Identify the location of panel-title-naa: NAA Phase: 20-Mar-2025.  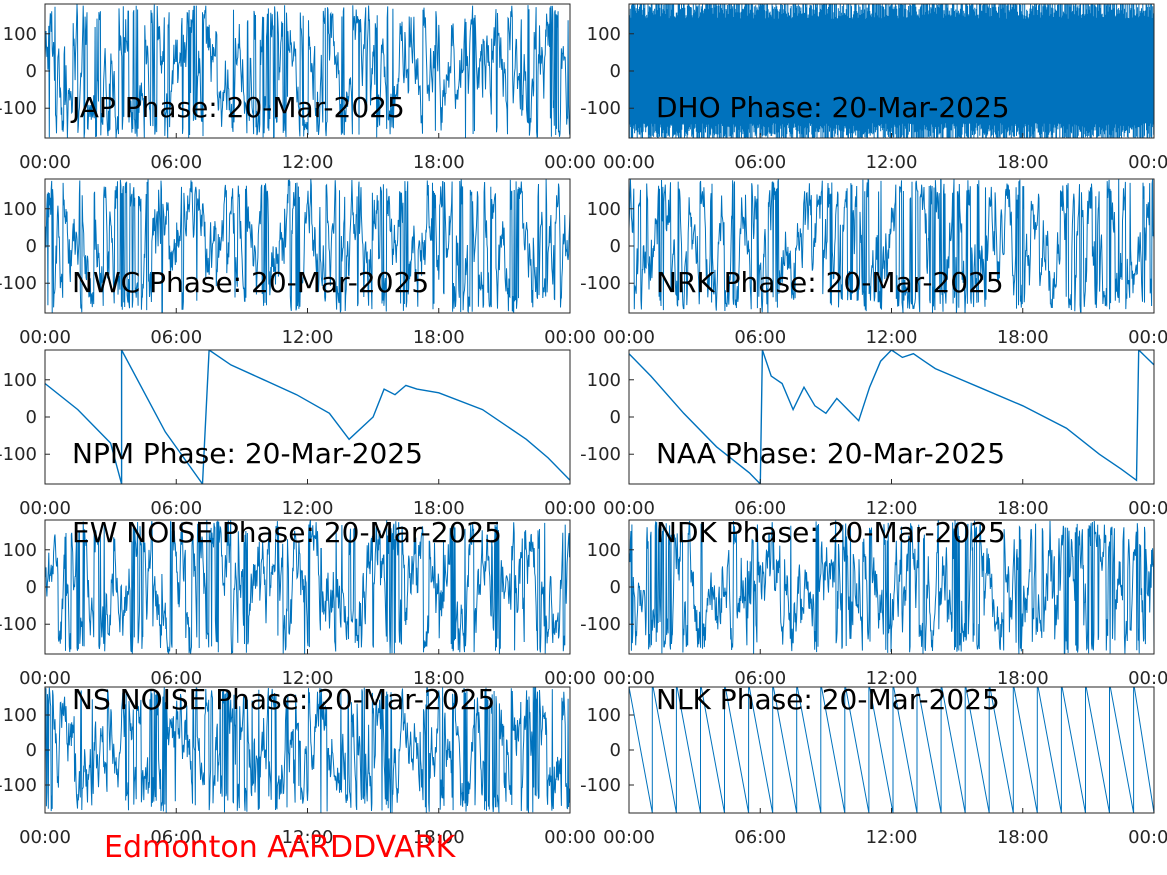
(830, 453).